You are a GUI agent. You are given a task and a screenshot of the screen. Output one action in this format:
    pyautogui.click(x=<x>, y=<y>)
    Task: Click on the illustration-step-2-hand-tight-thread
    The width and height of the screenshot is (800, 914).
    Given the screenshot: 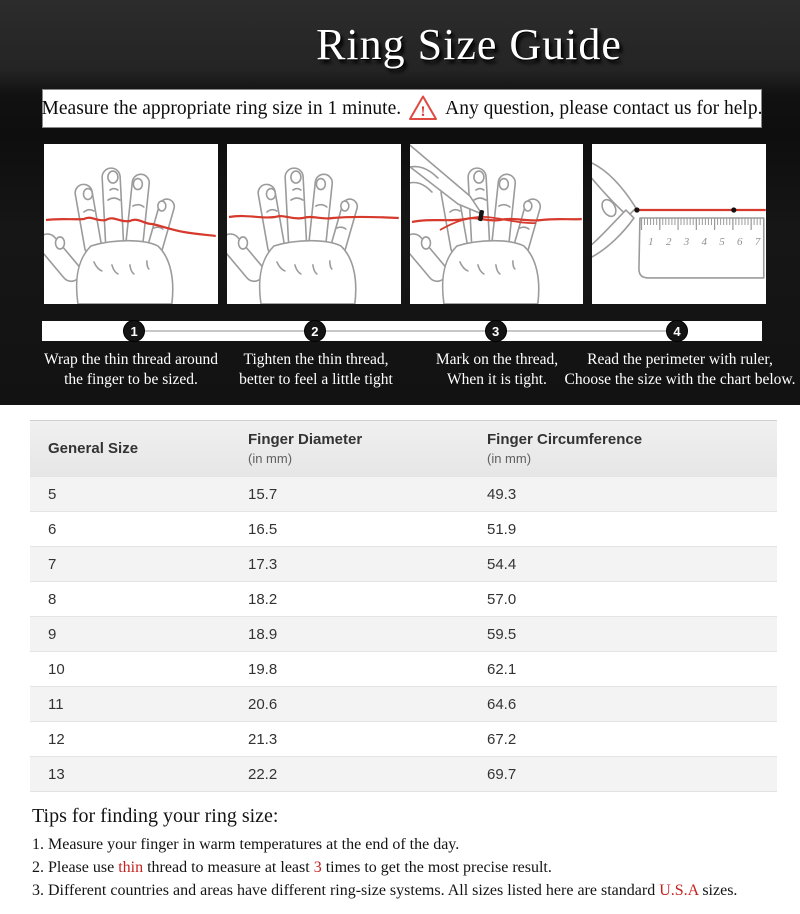 What is the action you would take?
    pyautogui.click(x=313, y=224)
    